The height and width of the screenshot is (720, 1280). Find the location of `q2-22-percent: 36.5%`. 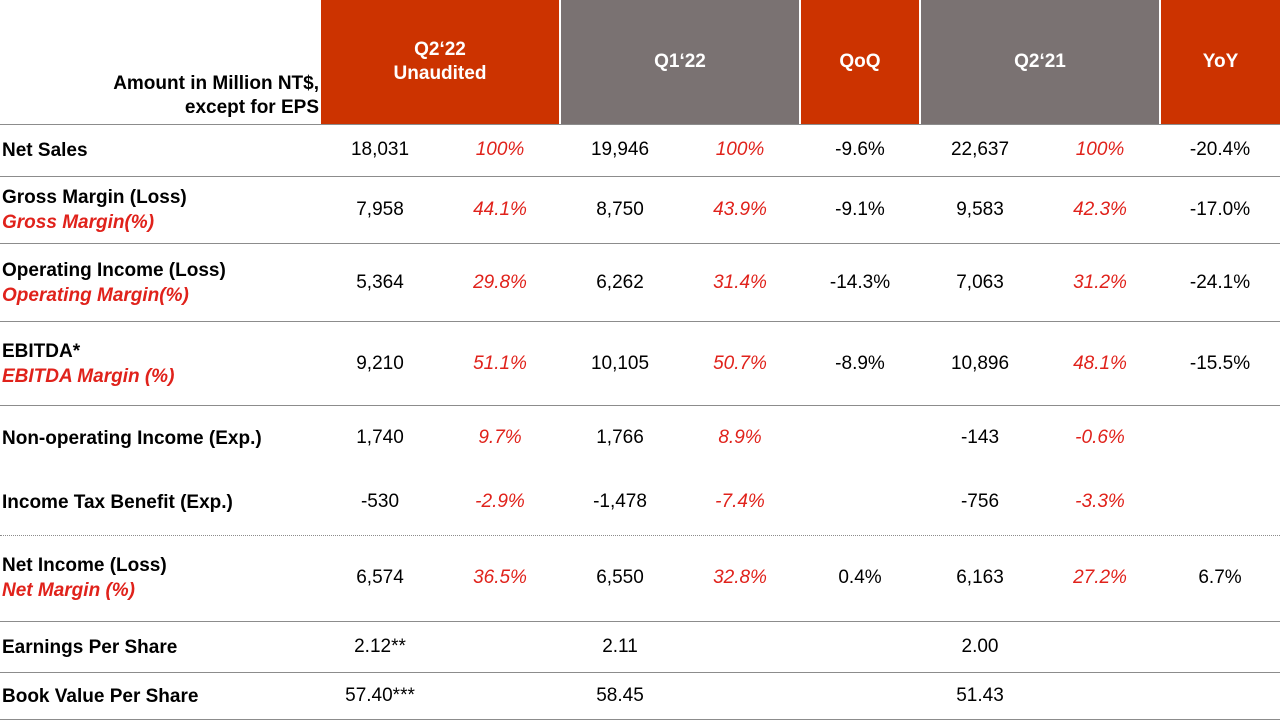

q2-22-percent: 36.5% is located at coordinates (500, 577).